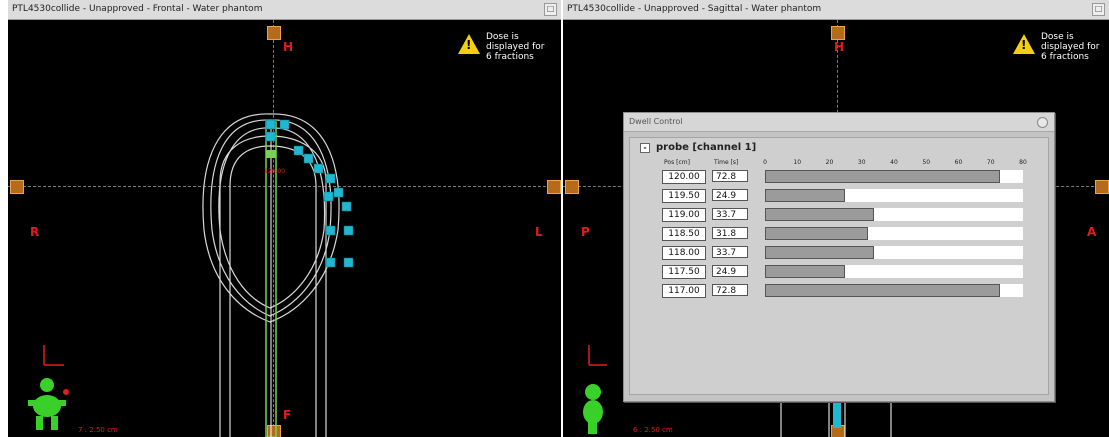 Image resolution: width=1109 pixels, height=437 pixels. I want to click on dwell-time-field: 31.8, so click(730, 233).